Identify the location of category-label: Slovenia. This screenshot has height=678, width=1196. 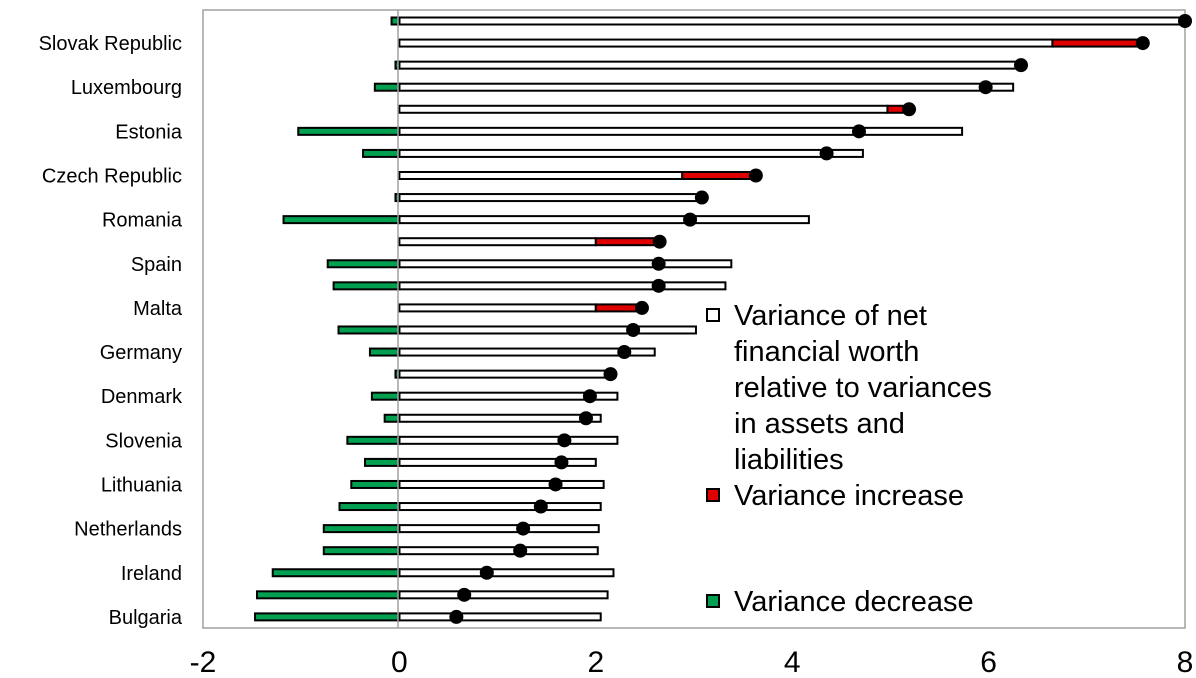
(144, 441).